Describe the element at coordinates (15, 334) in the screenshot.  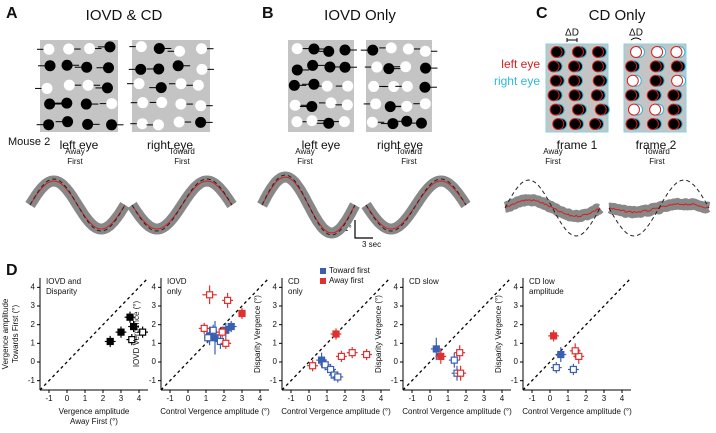
I see `y-axis-label: Towards First (°)` at that location.